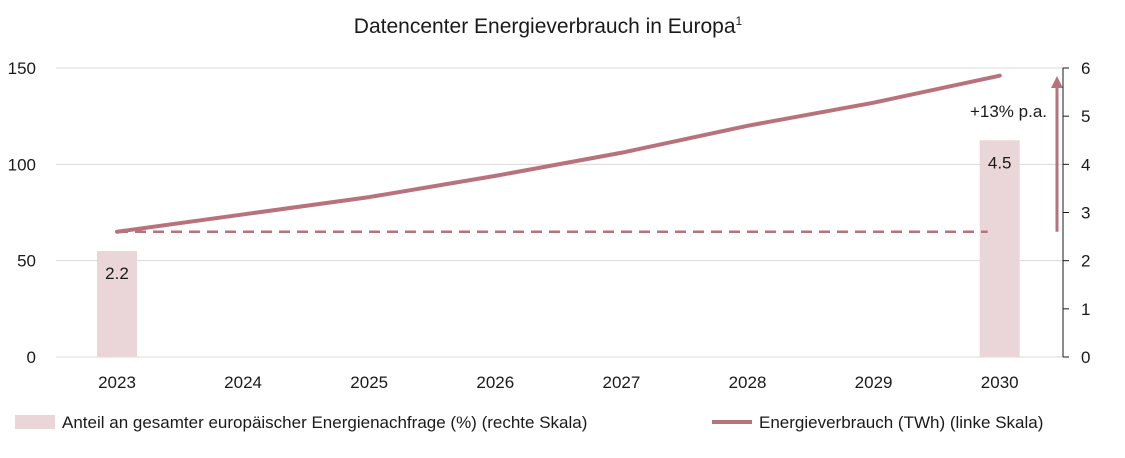 This screenshot has height=458, width=1125. What do you see at coordinates (1085, 164) in the screenshot?
I see `right-tick-label: 4` at bounding box center [1085, 164].